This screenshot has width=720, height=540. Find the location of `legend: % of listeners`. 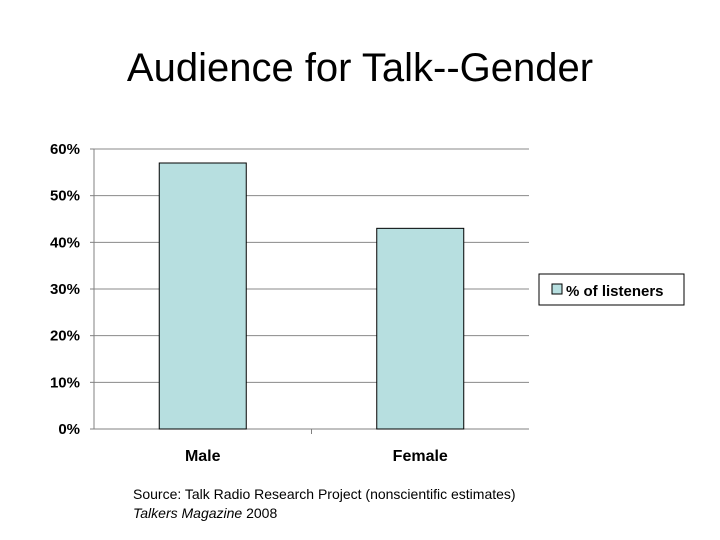

legend: % of listeners is located at coordinates (611, 289).